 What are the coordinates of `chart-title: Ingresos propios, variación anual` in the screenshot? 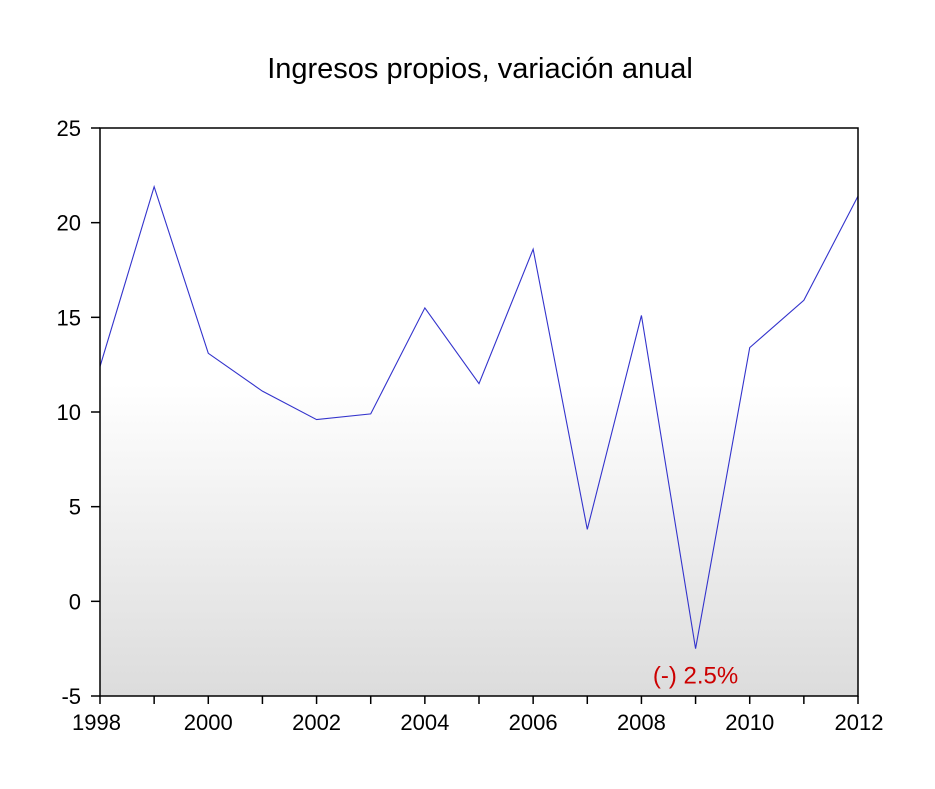 It's located at (480, 69).